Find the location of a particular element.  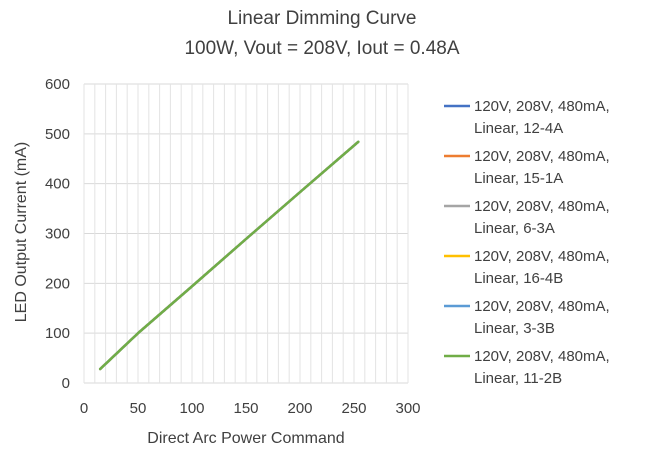

legend-label: Linear, 11-2B is located at coordinates (518, 378).